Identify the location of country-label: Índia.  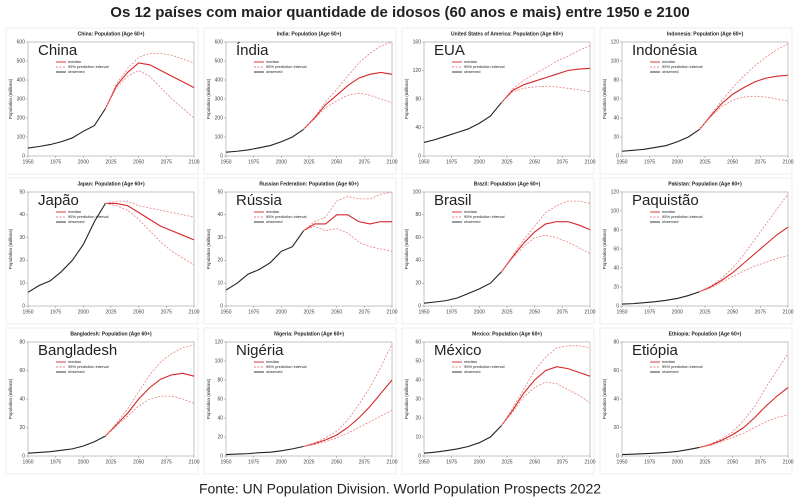
(252, 50).